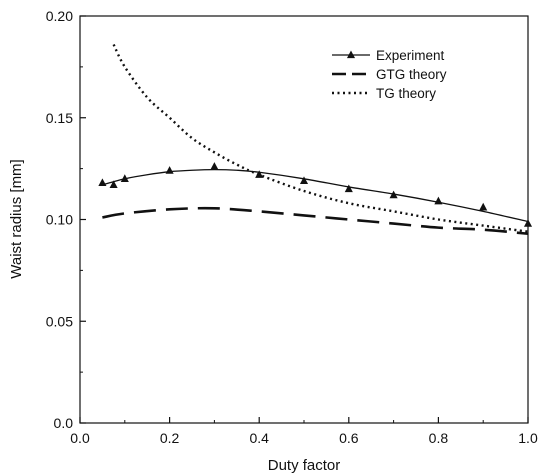  I want to click on legend-label: GTG theory, so click(411, 74).